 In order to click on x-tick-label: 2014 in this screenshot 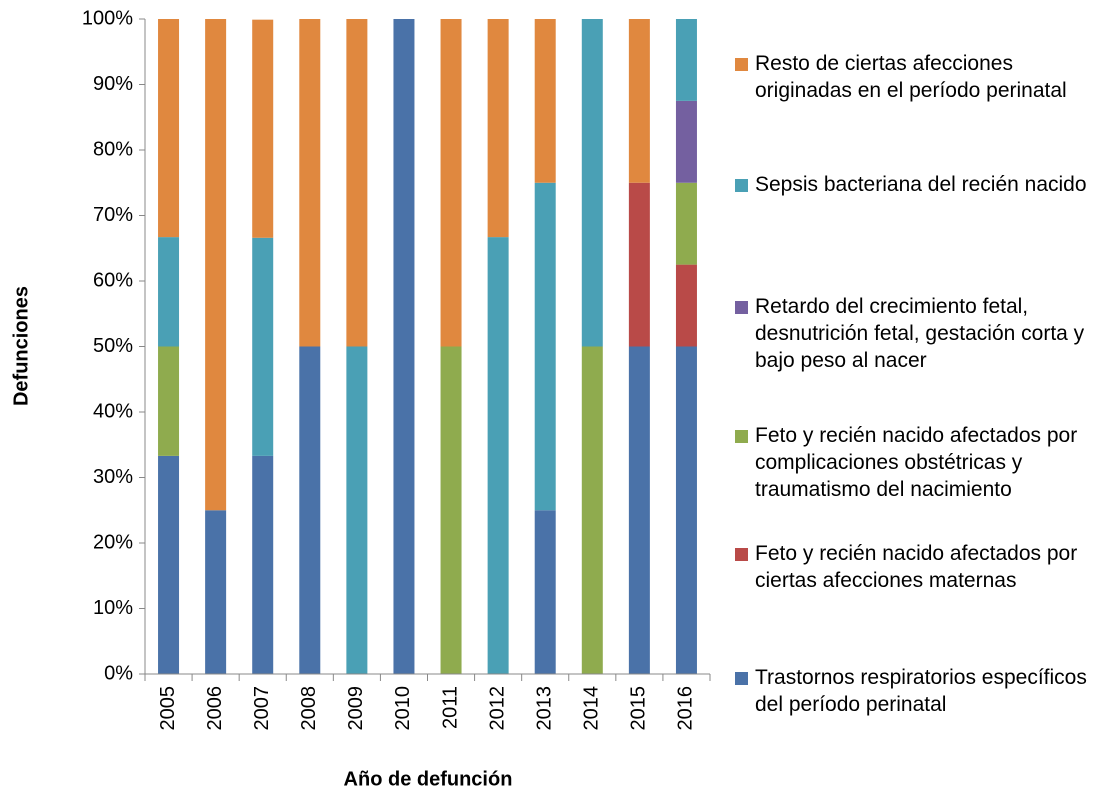, I will do `click(592, 708)`.